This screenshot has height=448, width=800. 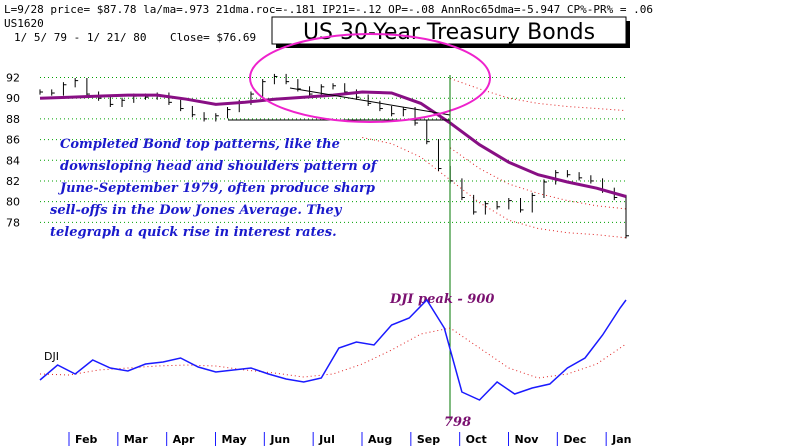 I want to click on month-label: Jul, so click(x=326, y=439).